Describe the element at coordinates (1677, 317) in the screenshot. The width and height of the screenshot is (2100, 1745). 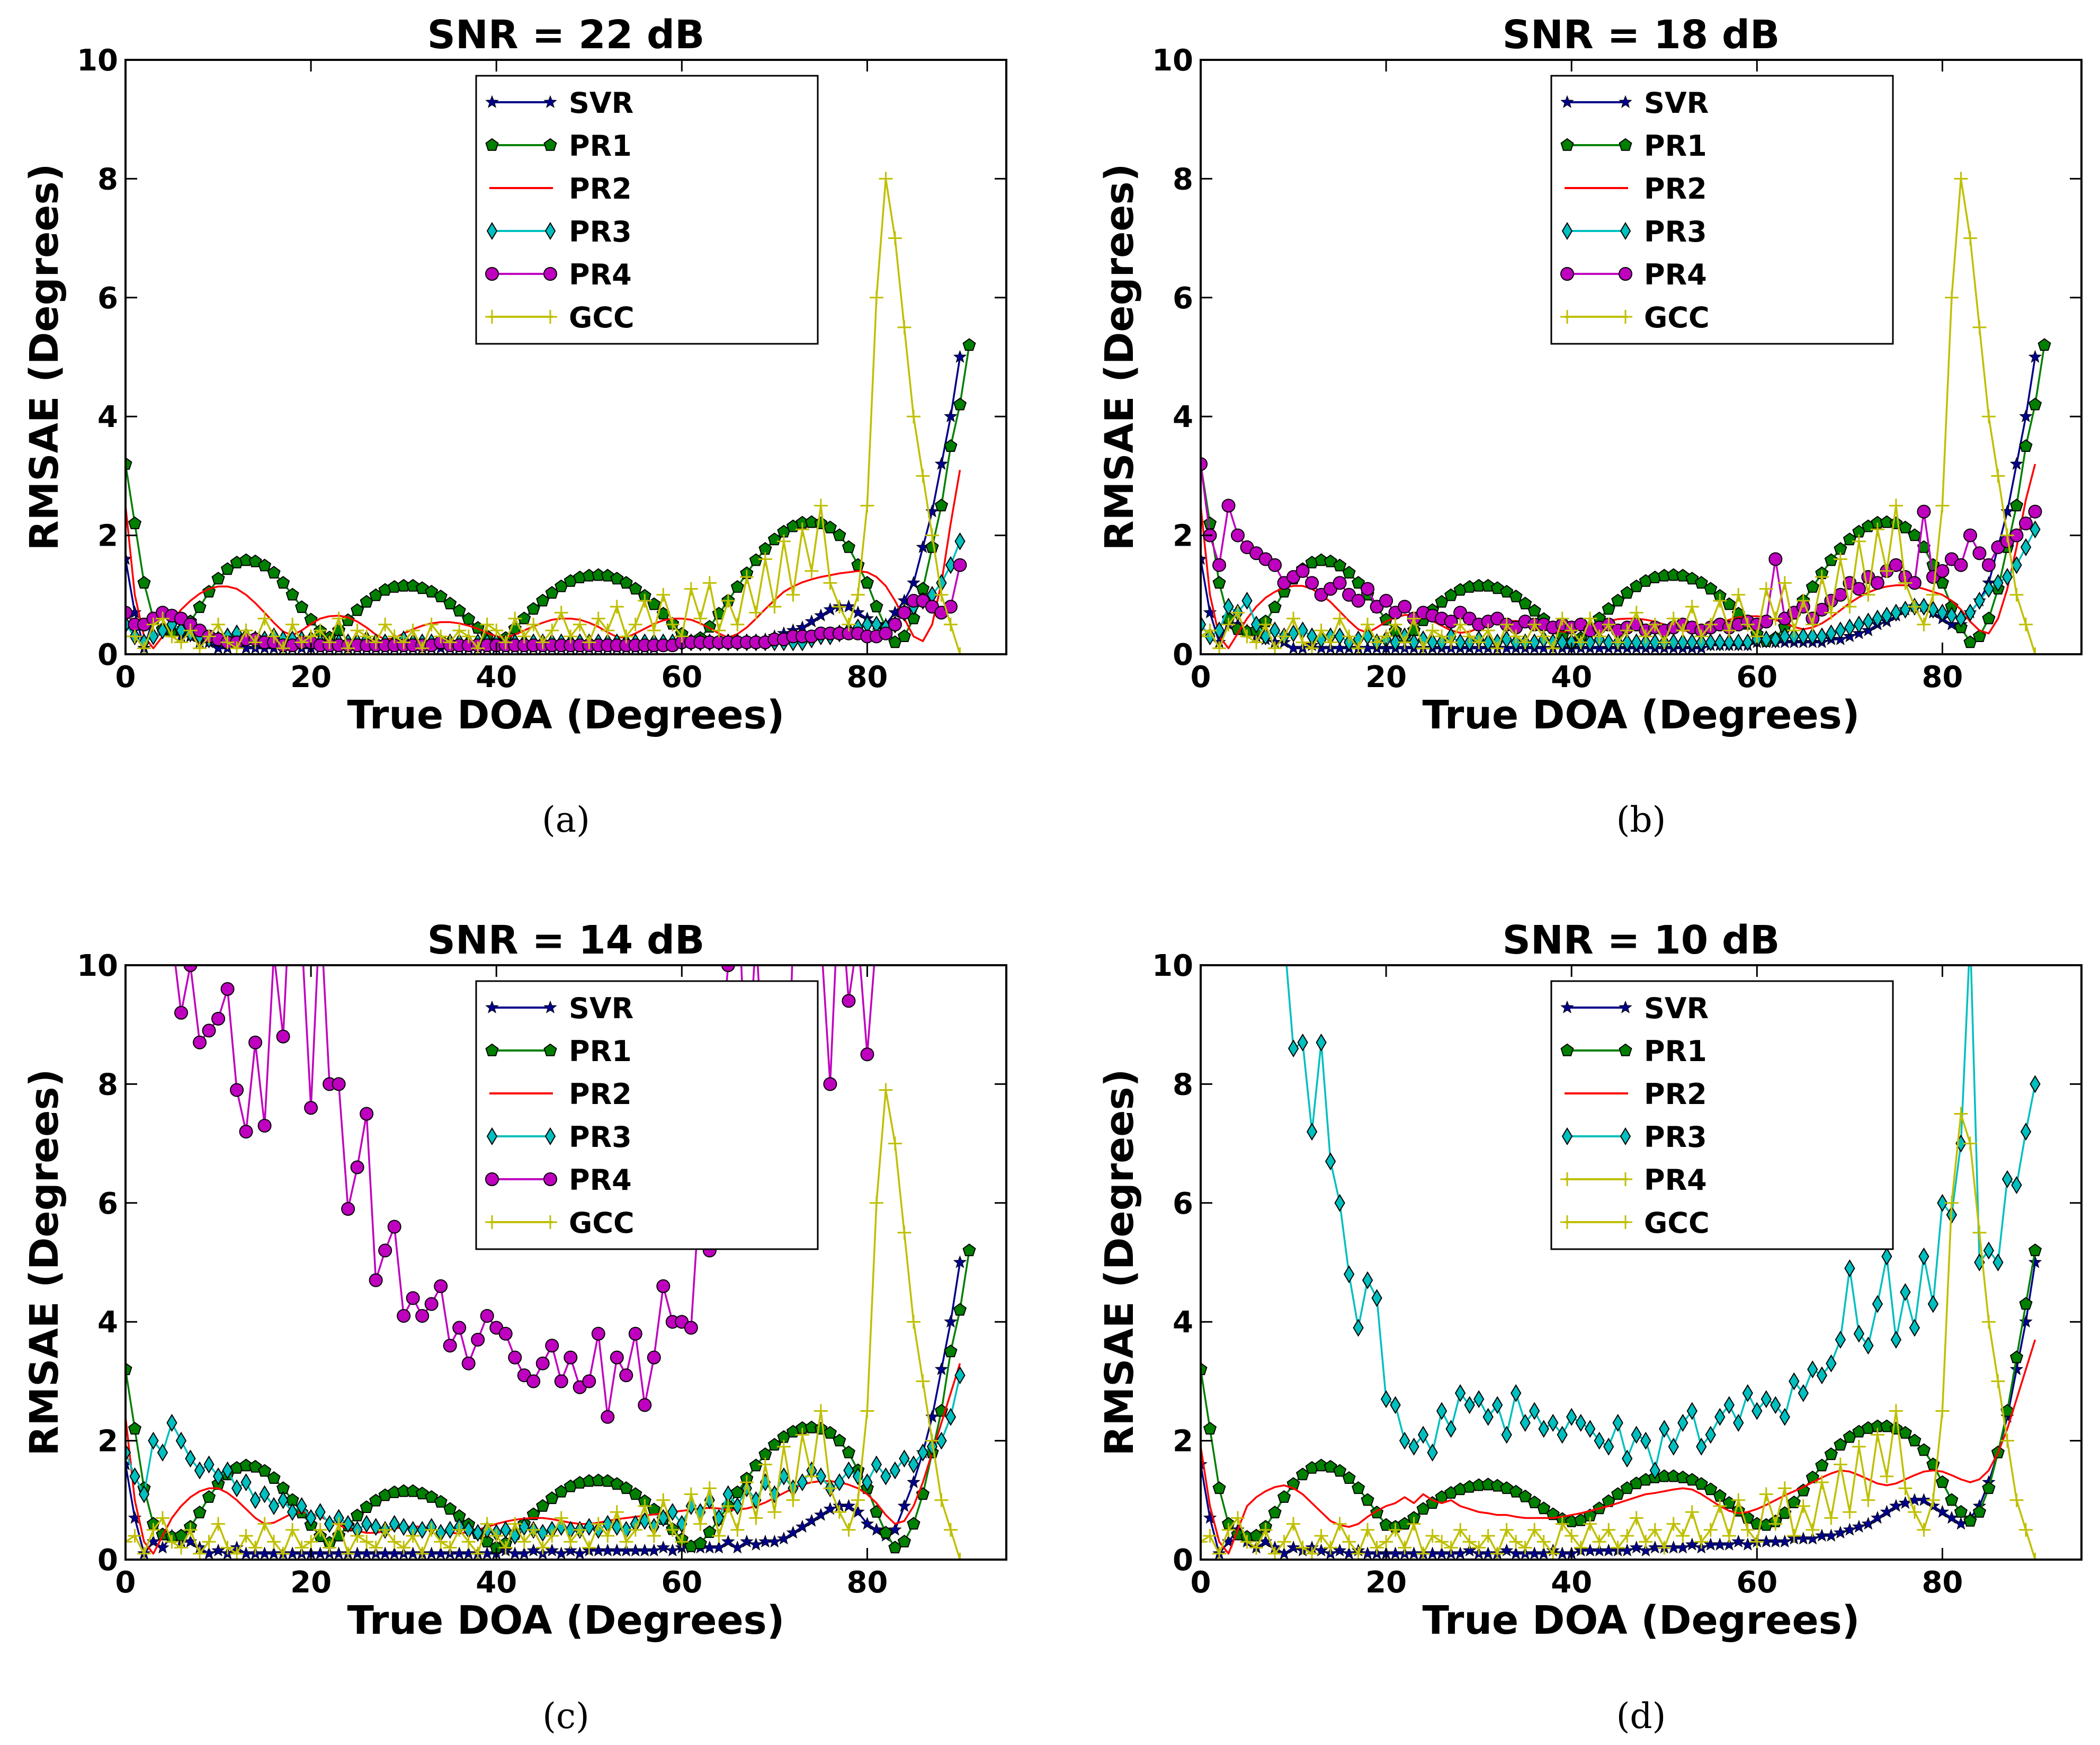
I see `legend-label: GCC` at that location.